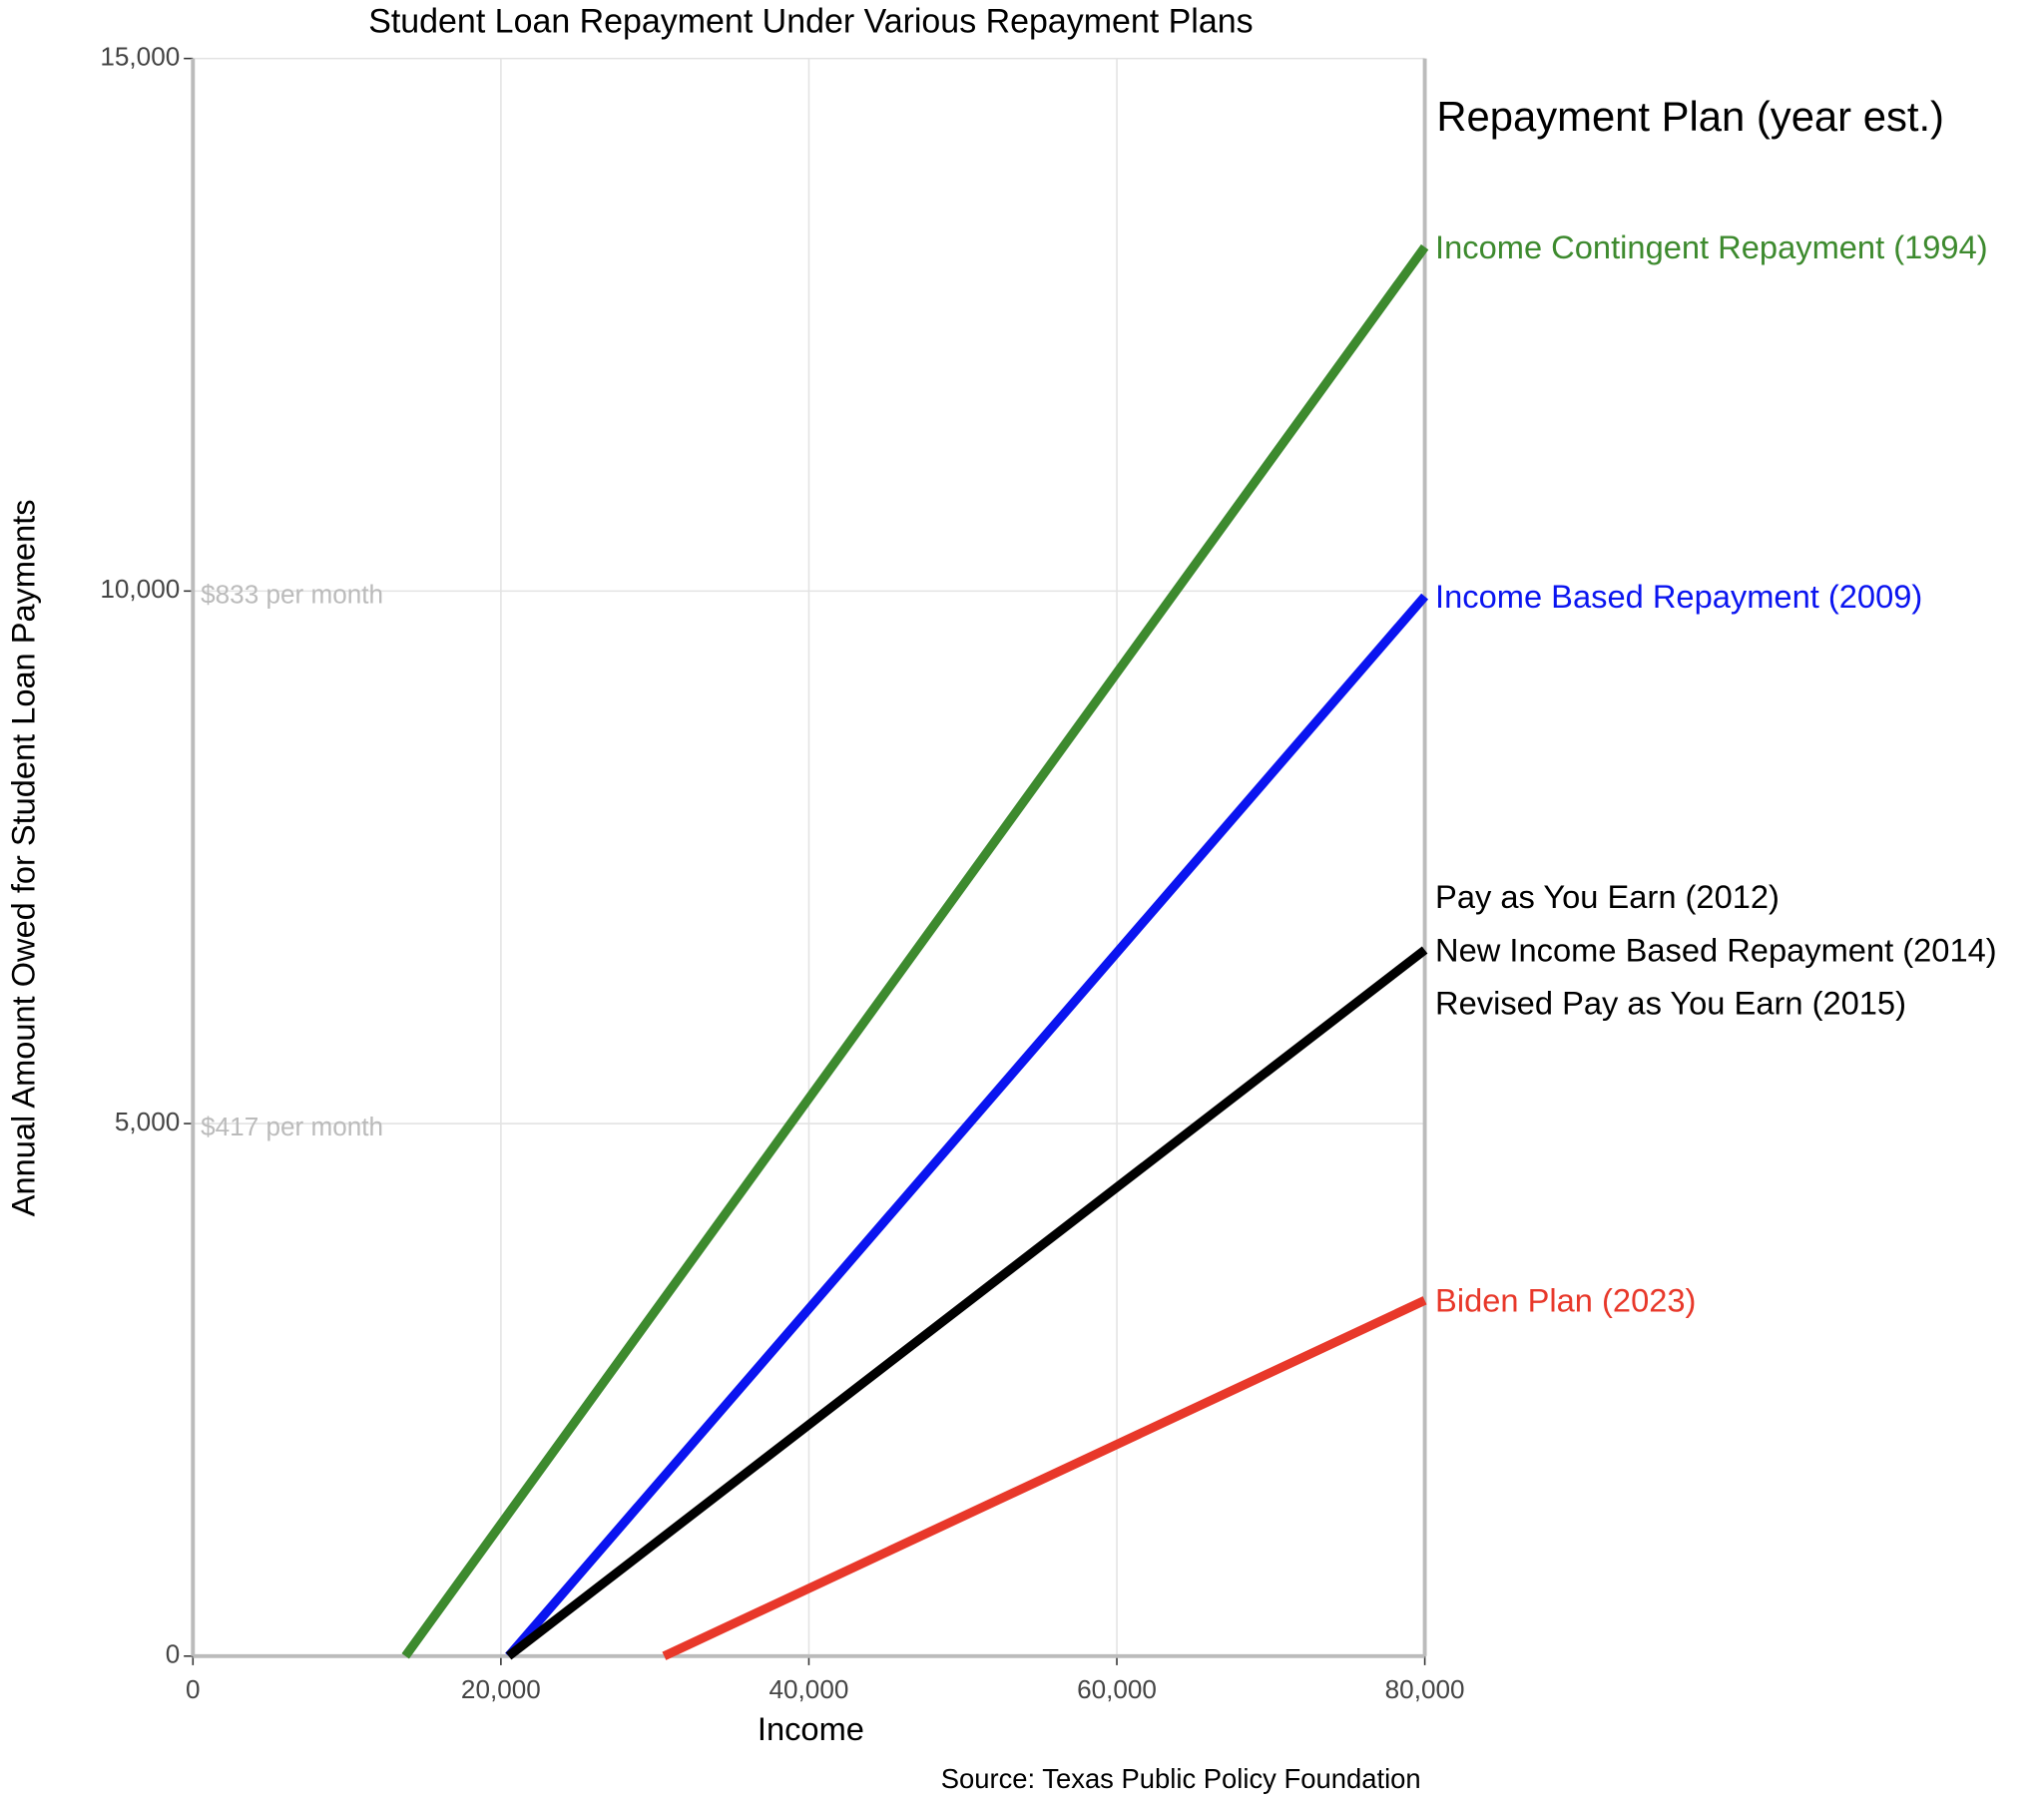 This screenshot has width=2044, height=1803. What do you see at coordinates (501, 1689) in the screenshot?
I see `x-tick-label: 20,000` at bounding box center [501, 1689].